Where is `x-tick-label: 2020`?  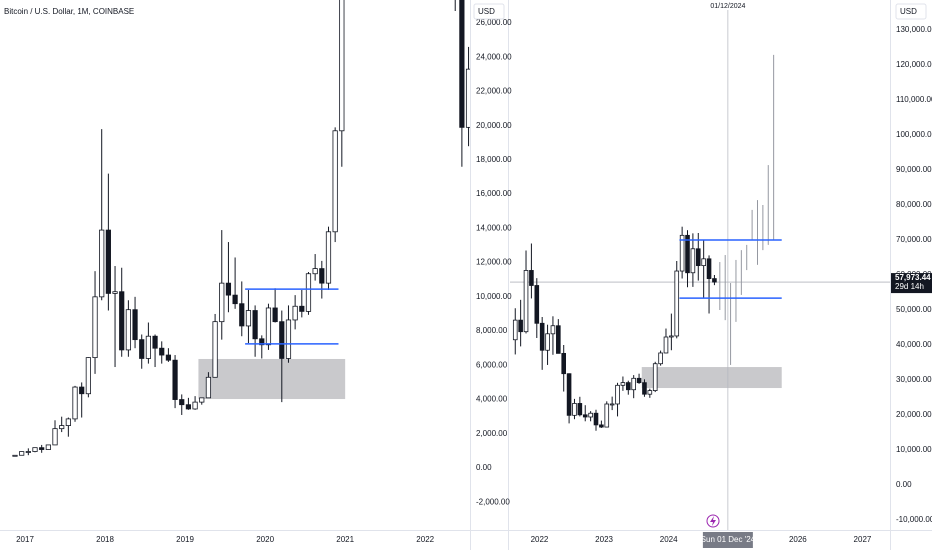
x-tick-label: 2020 is located at coordinates (265, 539).